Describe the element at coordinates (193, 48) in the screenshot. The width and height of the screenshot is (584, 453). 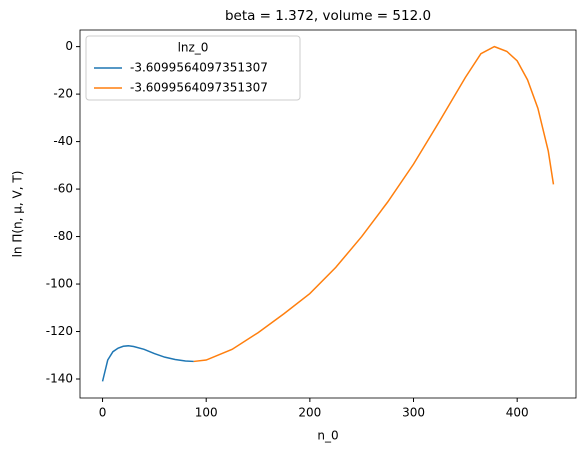
I see `legend-title: lnz_0` at that location.